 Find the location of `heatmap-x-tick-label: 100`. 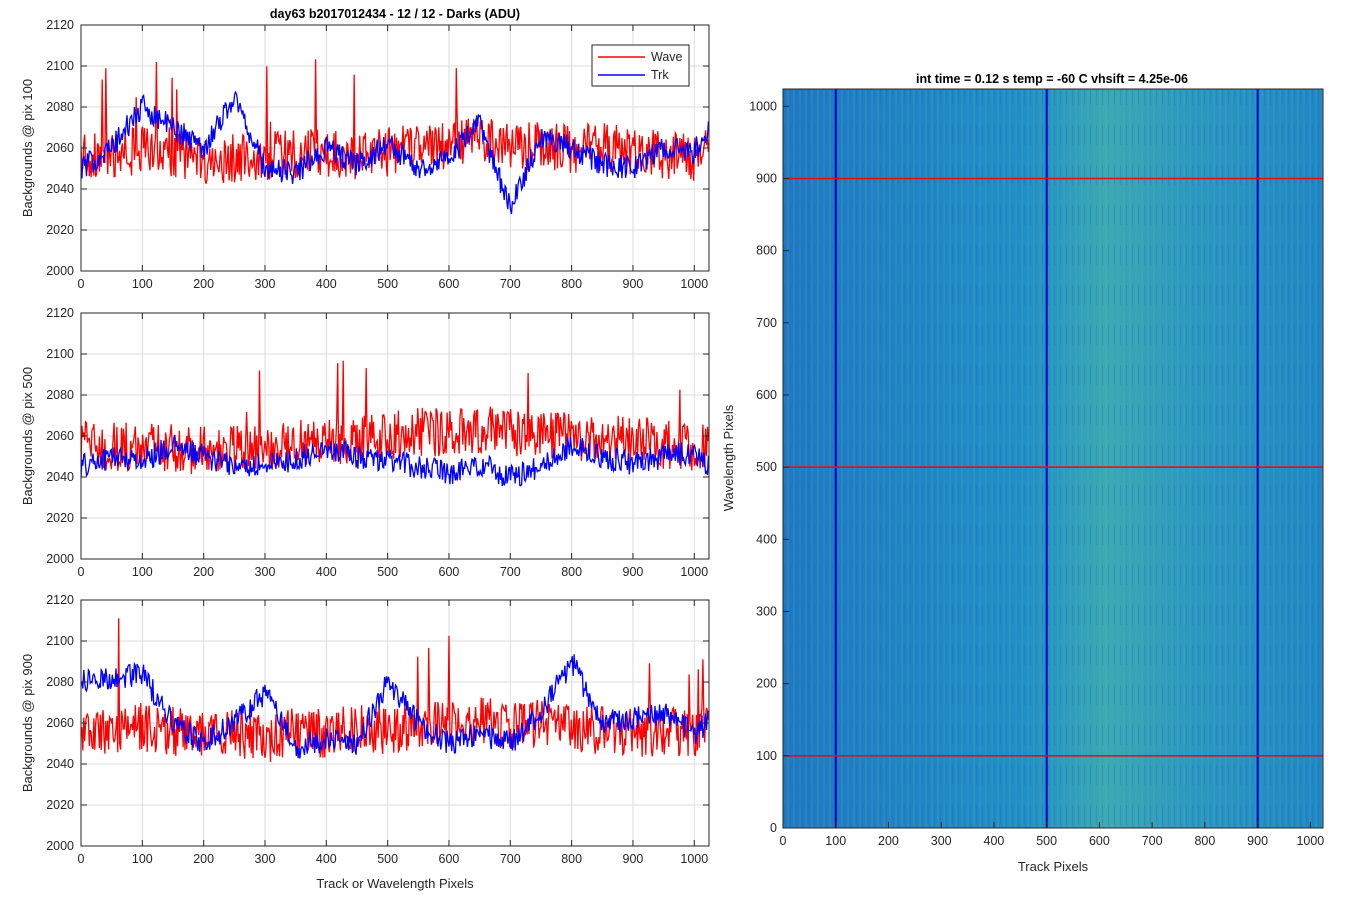

heatmap-x-tick-label: 100 is located at coordinates (835, 841).